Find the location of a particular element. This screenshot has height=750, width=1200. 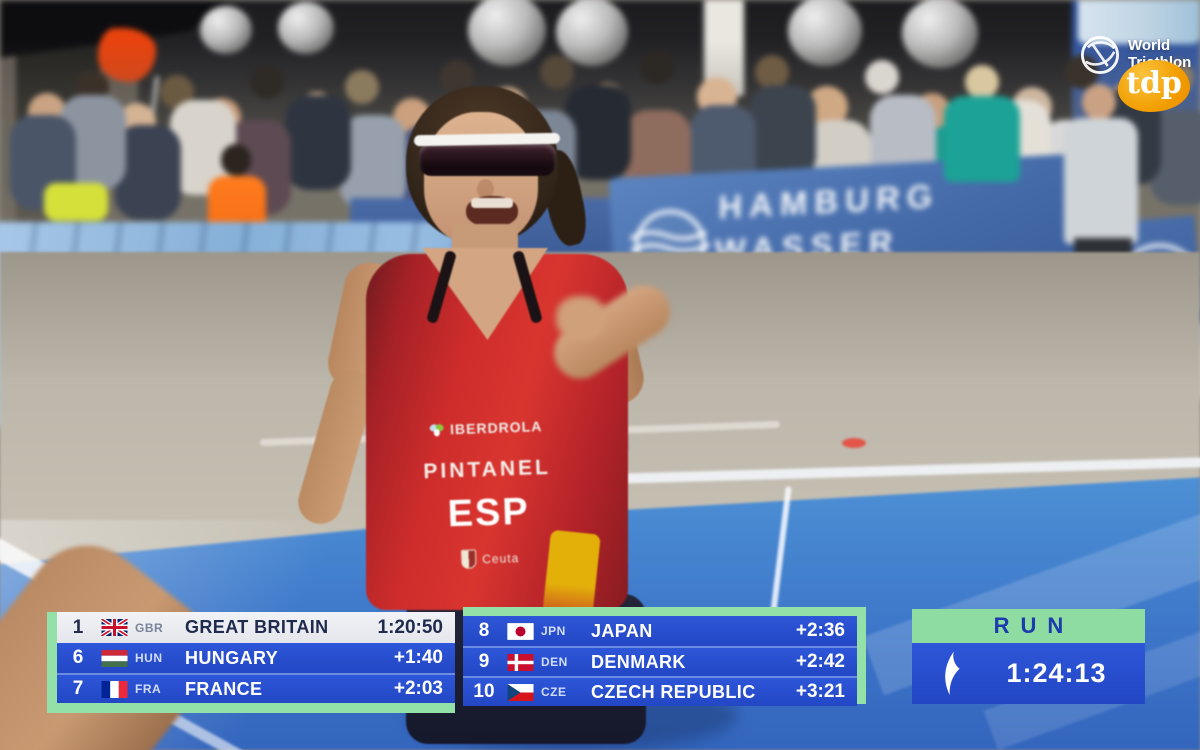

leaderboard-row: 10 CZE CZECH REPUBLIC +3:21 is located at coordinates (660, 691).